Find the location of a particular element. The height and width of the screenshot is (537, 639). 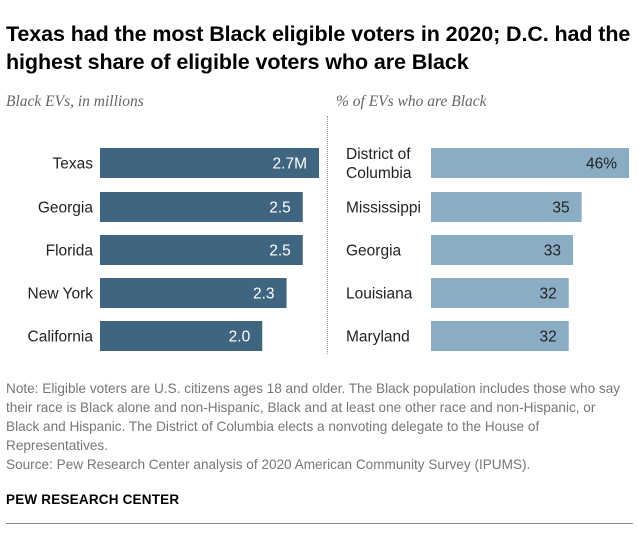

right-category-label: Mississippi is located at coordinates (383, 208).